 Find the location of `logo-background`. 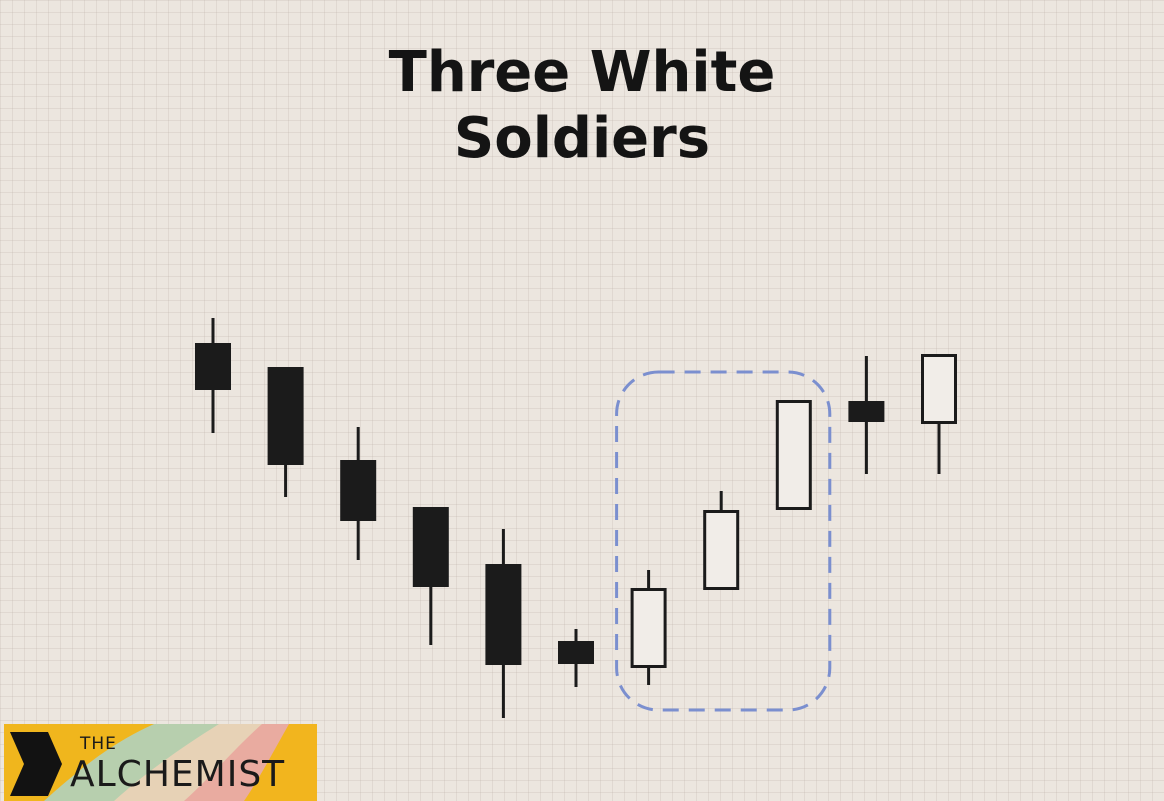

logo-background is located at coordinates (160, 762).